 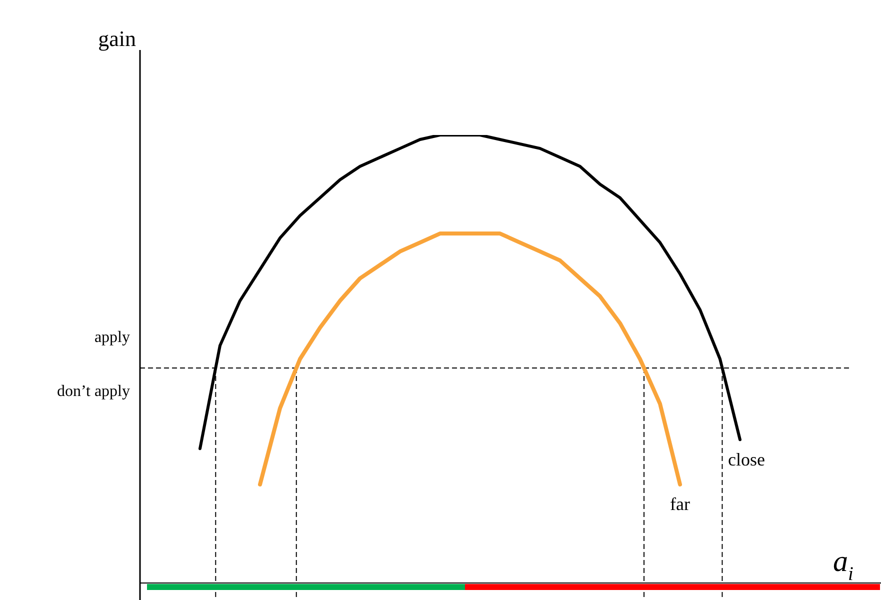 I want to click on y-axis-title: gain, so click(x=117, y=38).